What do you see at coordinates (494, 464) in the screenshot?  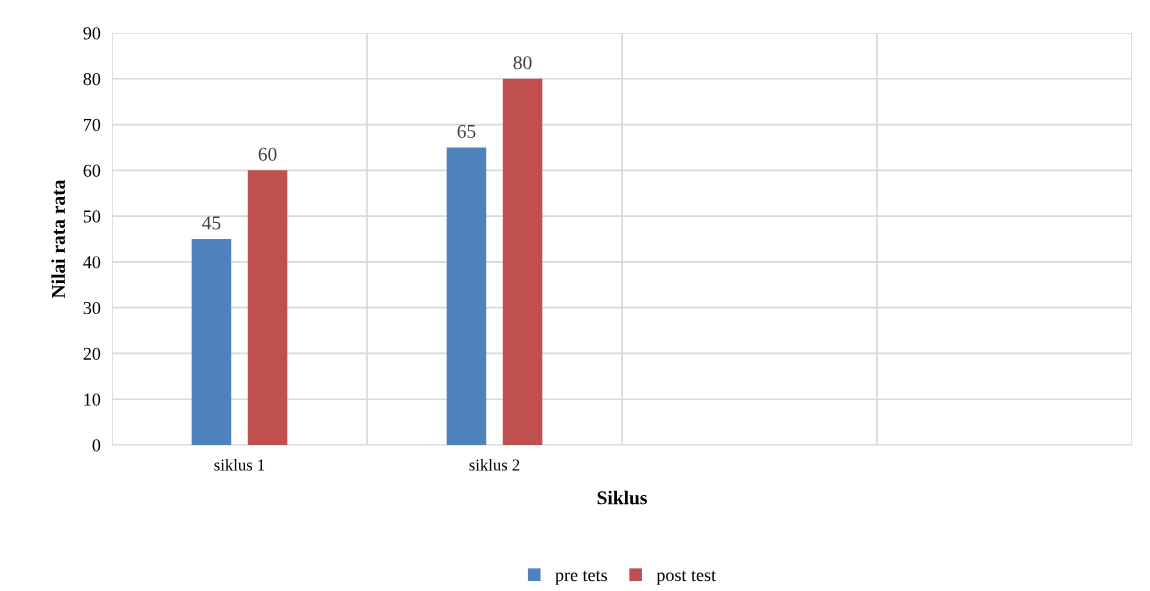 I see `x-tick-label: siklus 2` at bounding box center [494, 464].